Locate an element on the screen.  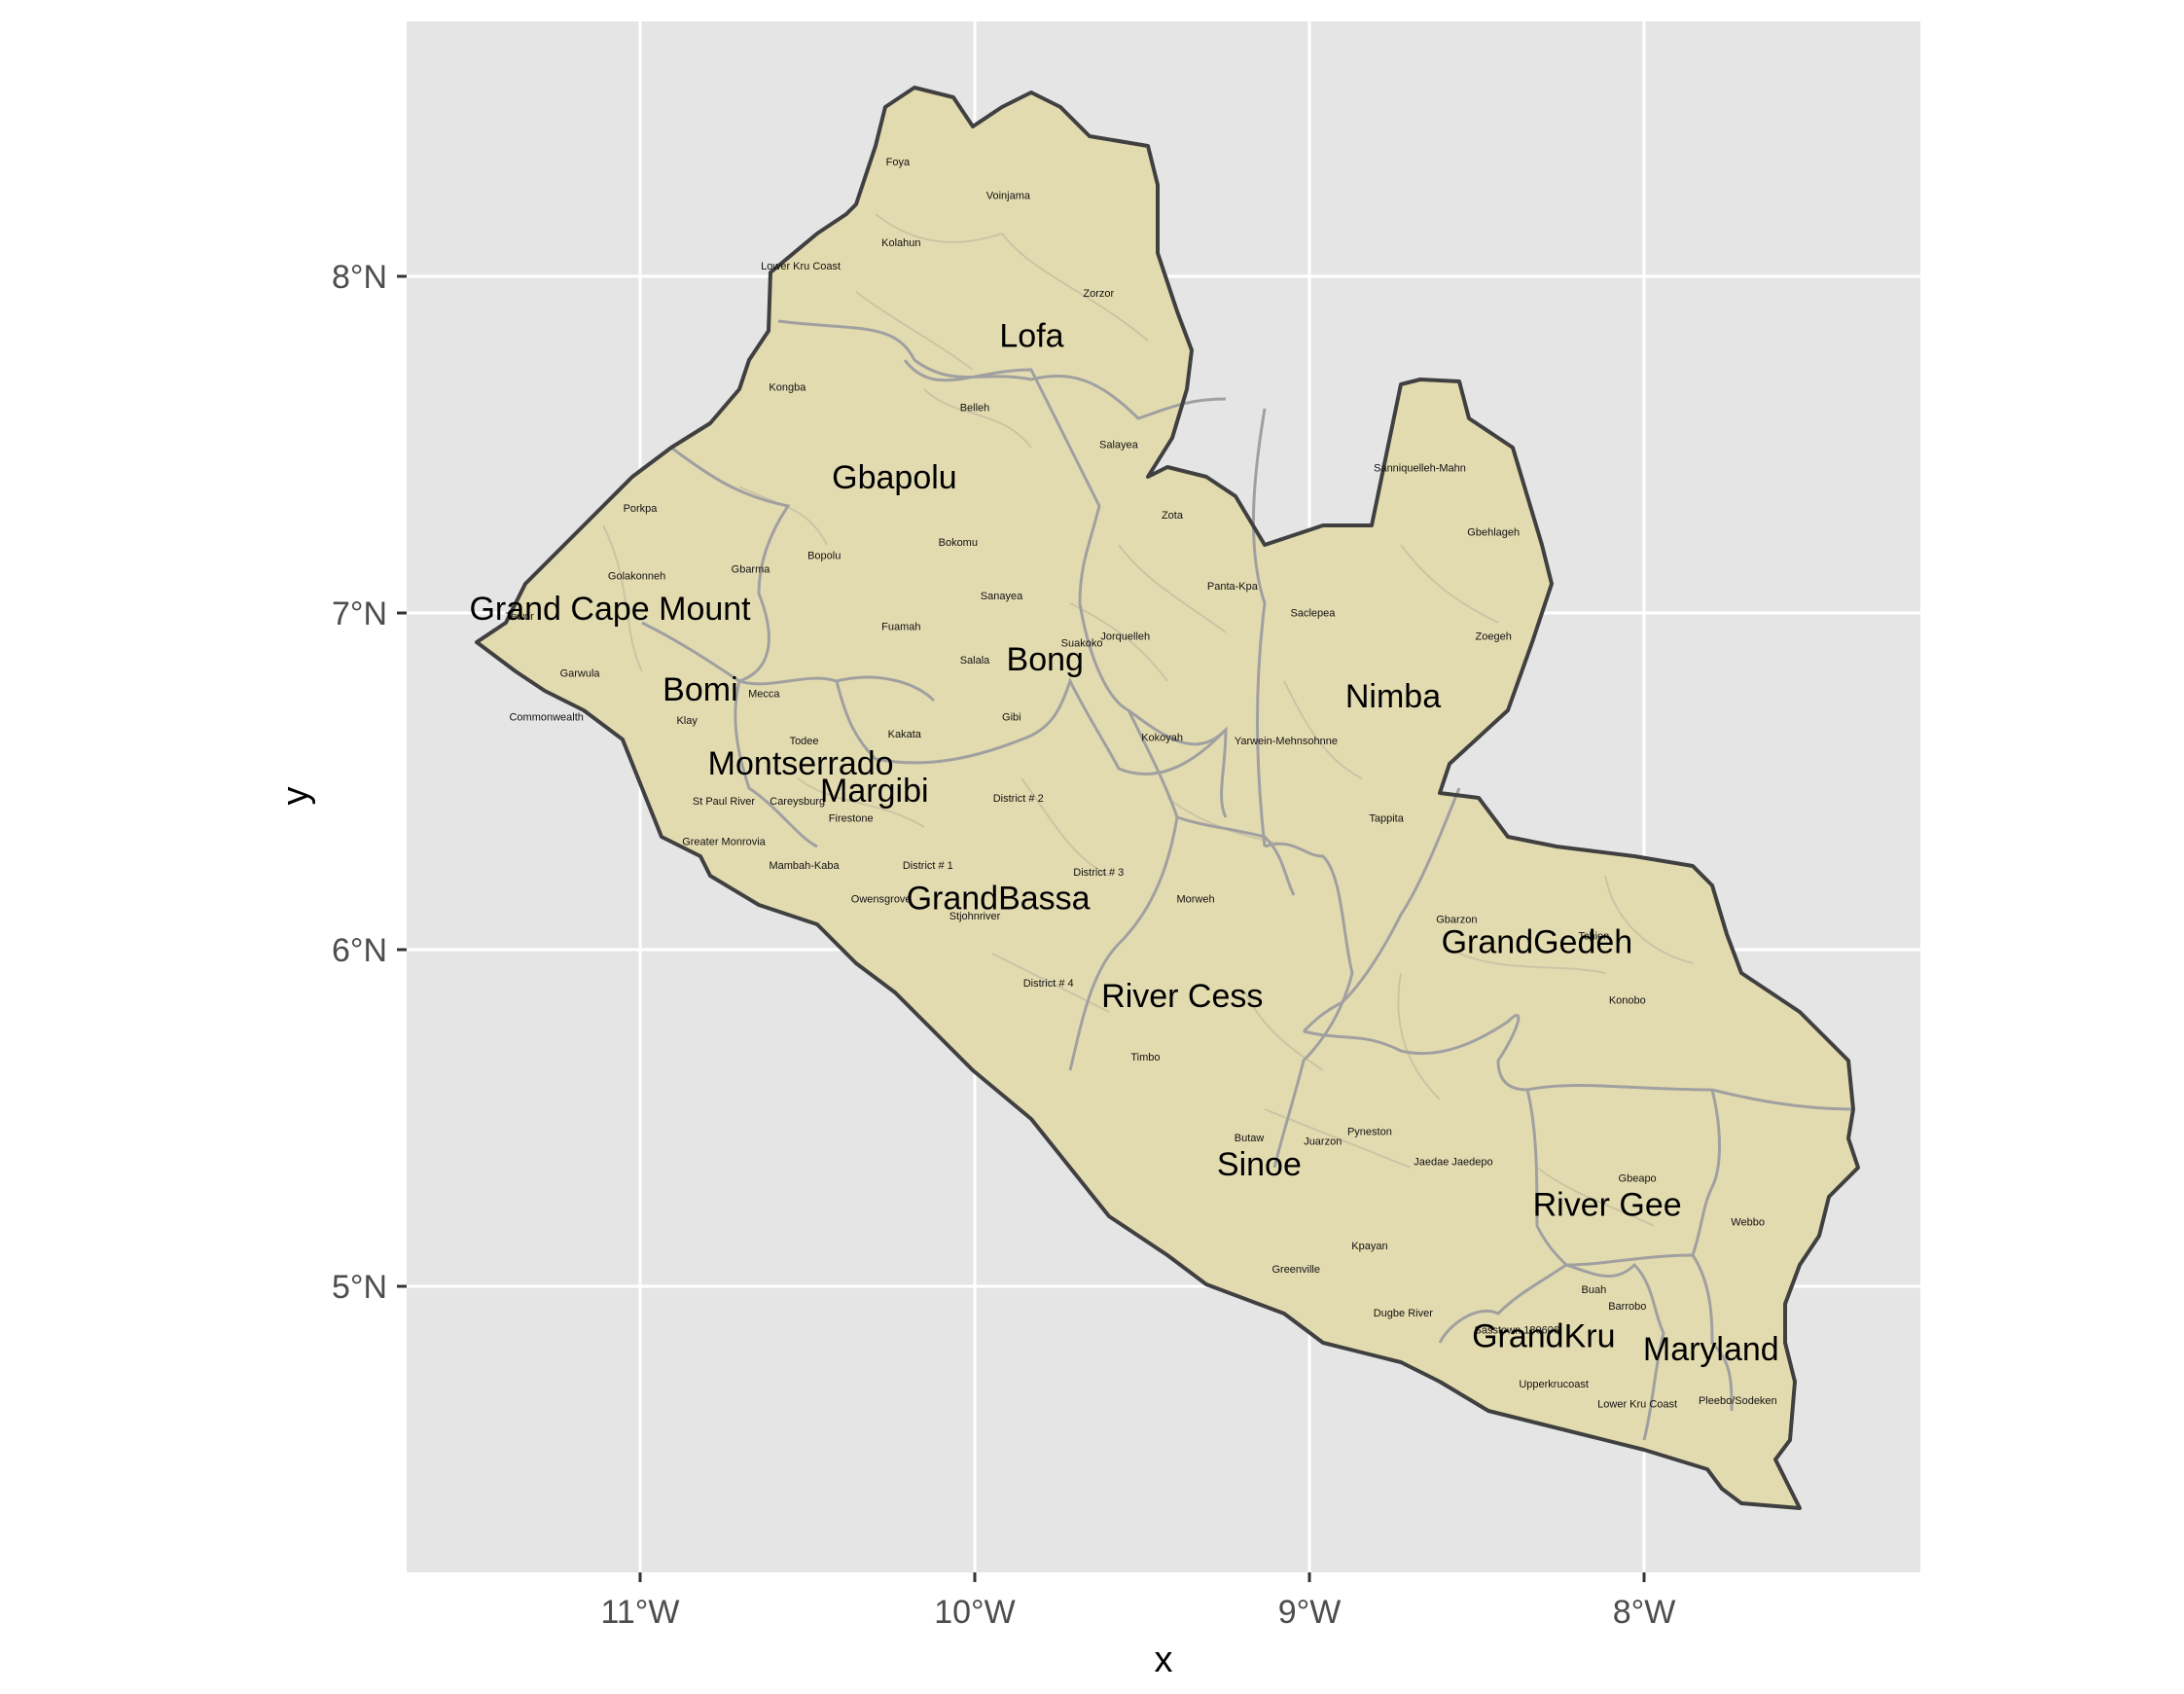
county-label: Bomi is located at coordinates (699, 689).